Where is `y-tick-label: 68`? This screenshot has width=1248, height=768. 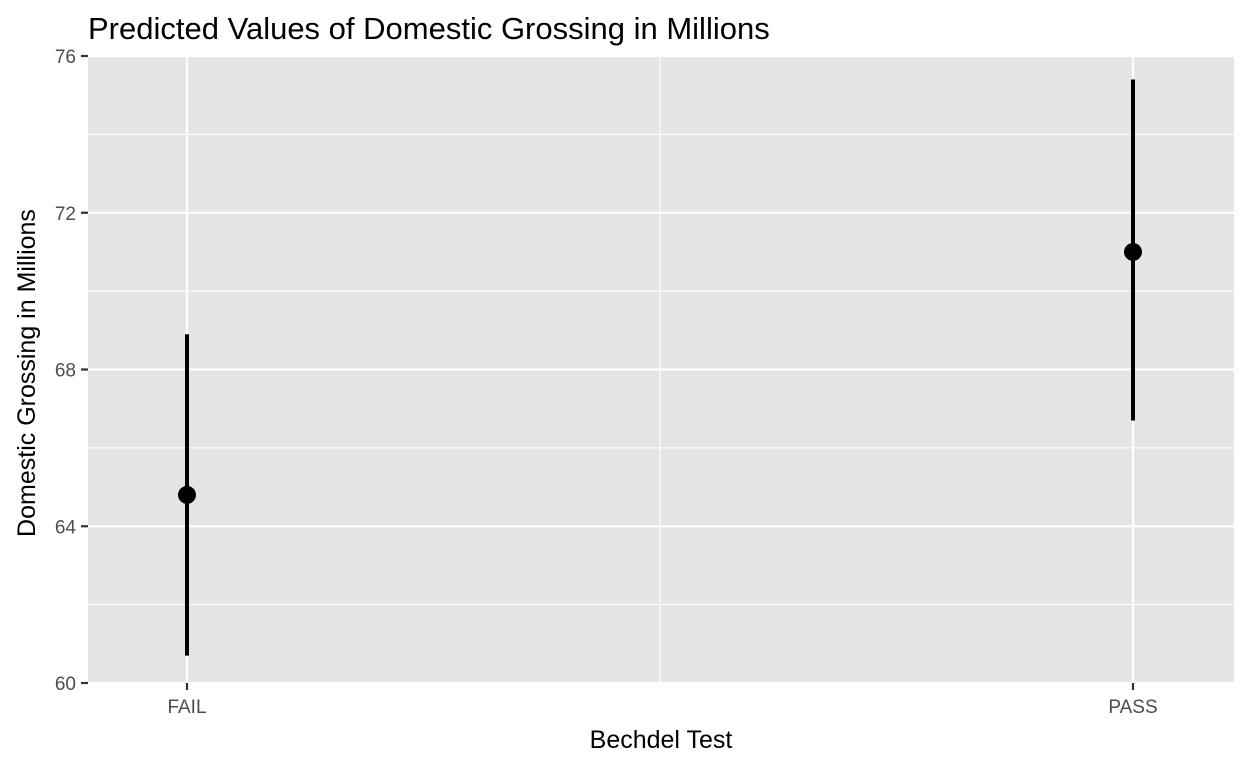
y-tick-label: 68 is located at coordinates (65, 371).